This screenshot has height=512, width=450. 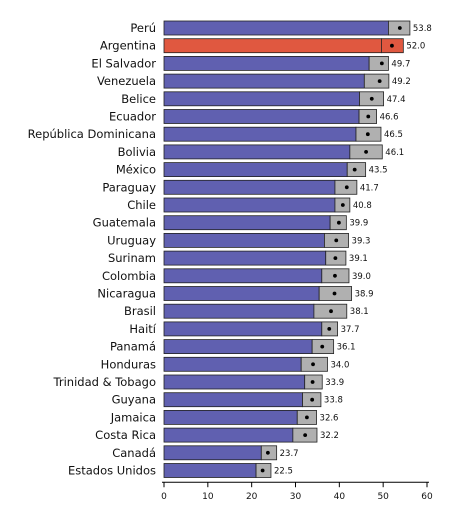 What do you see at coordinates (140, 311) in the screenshot?
I see `category-label-16: Brasil` at bounding box center [140, 311].